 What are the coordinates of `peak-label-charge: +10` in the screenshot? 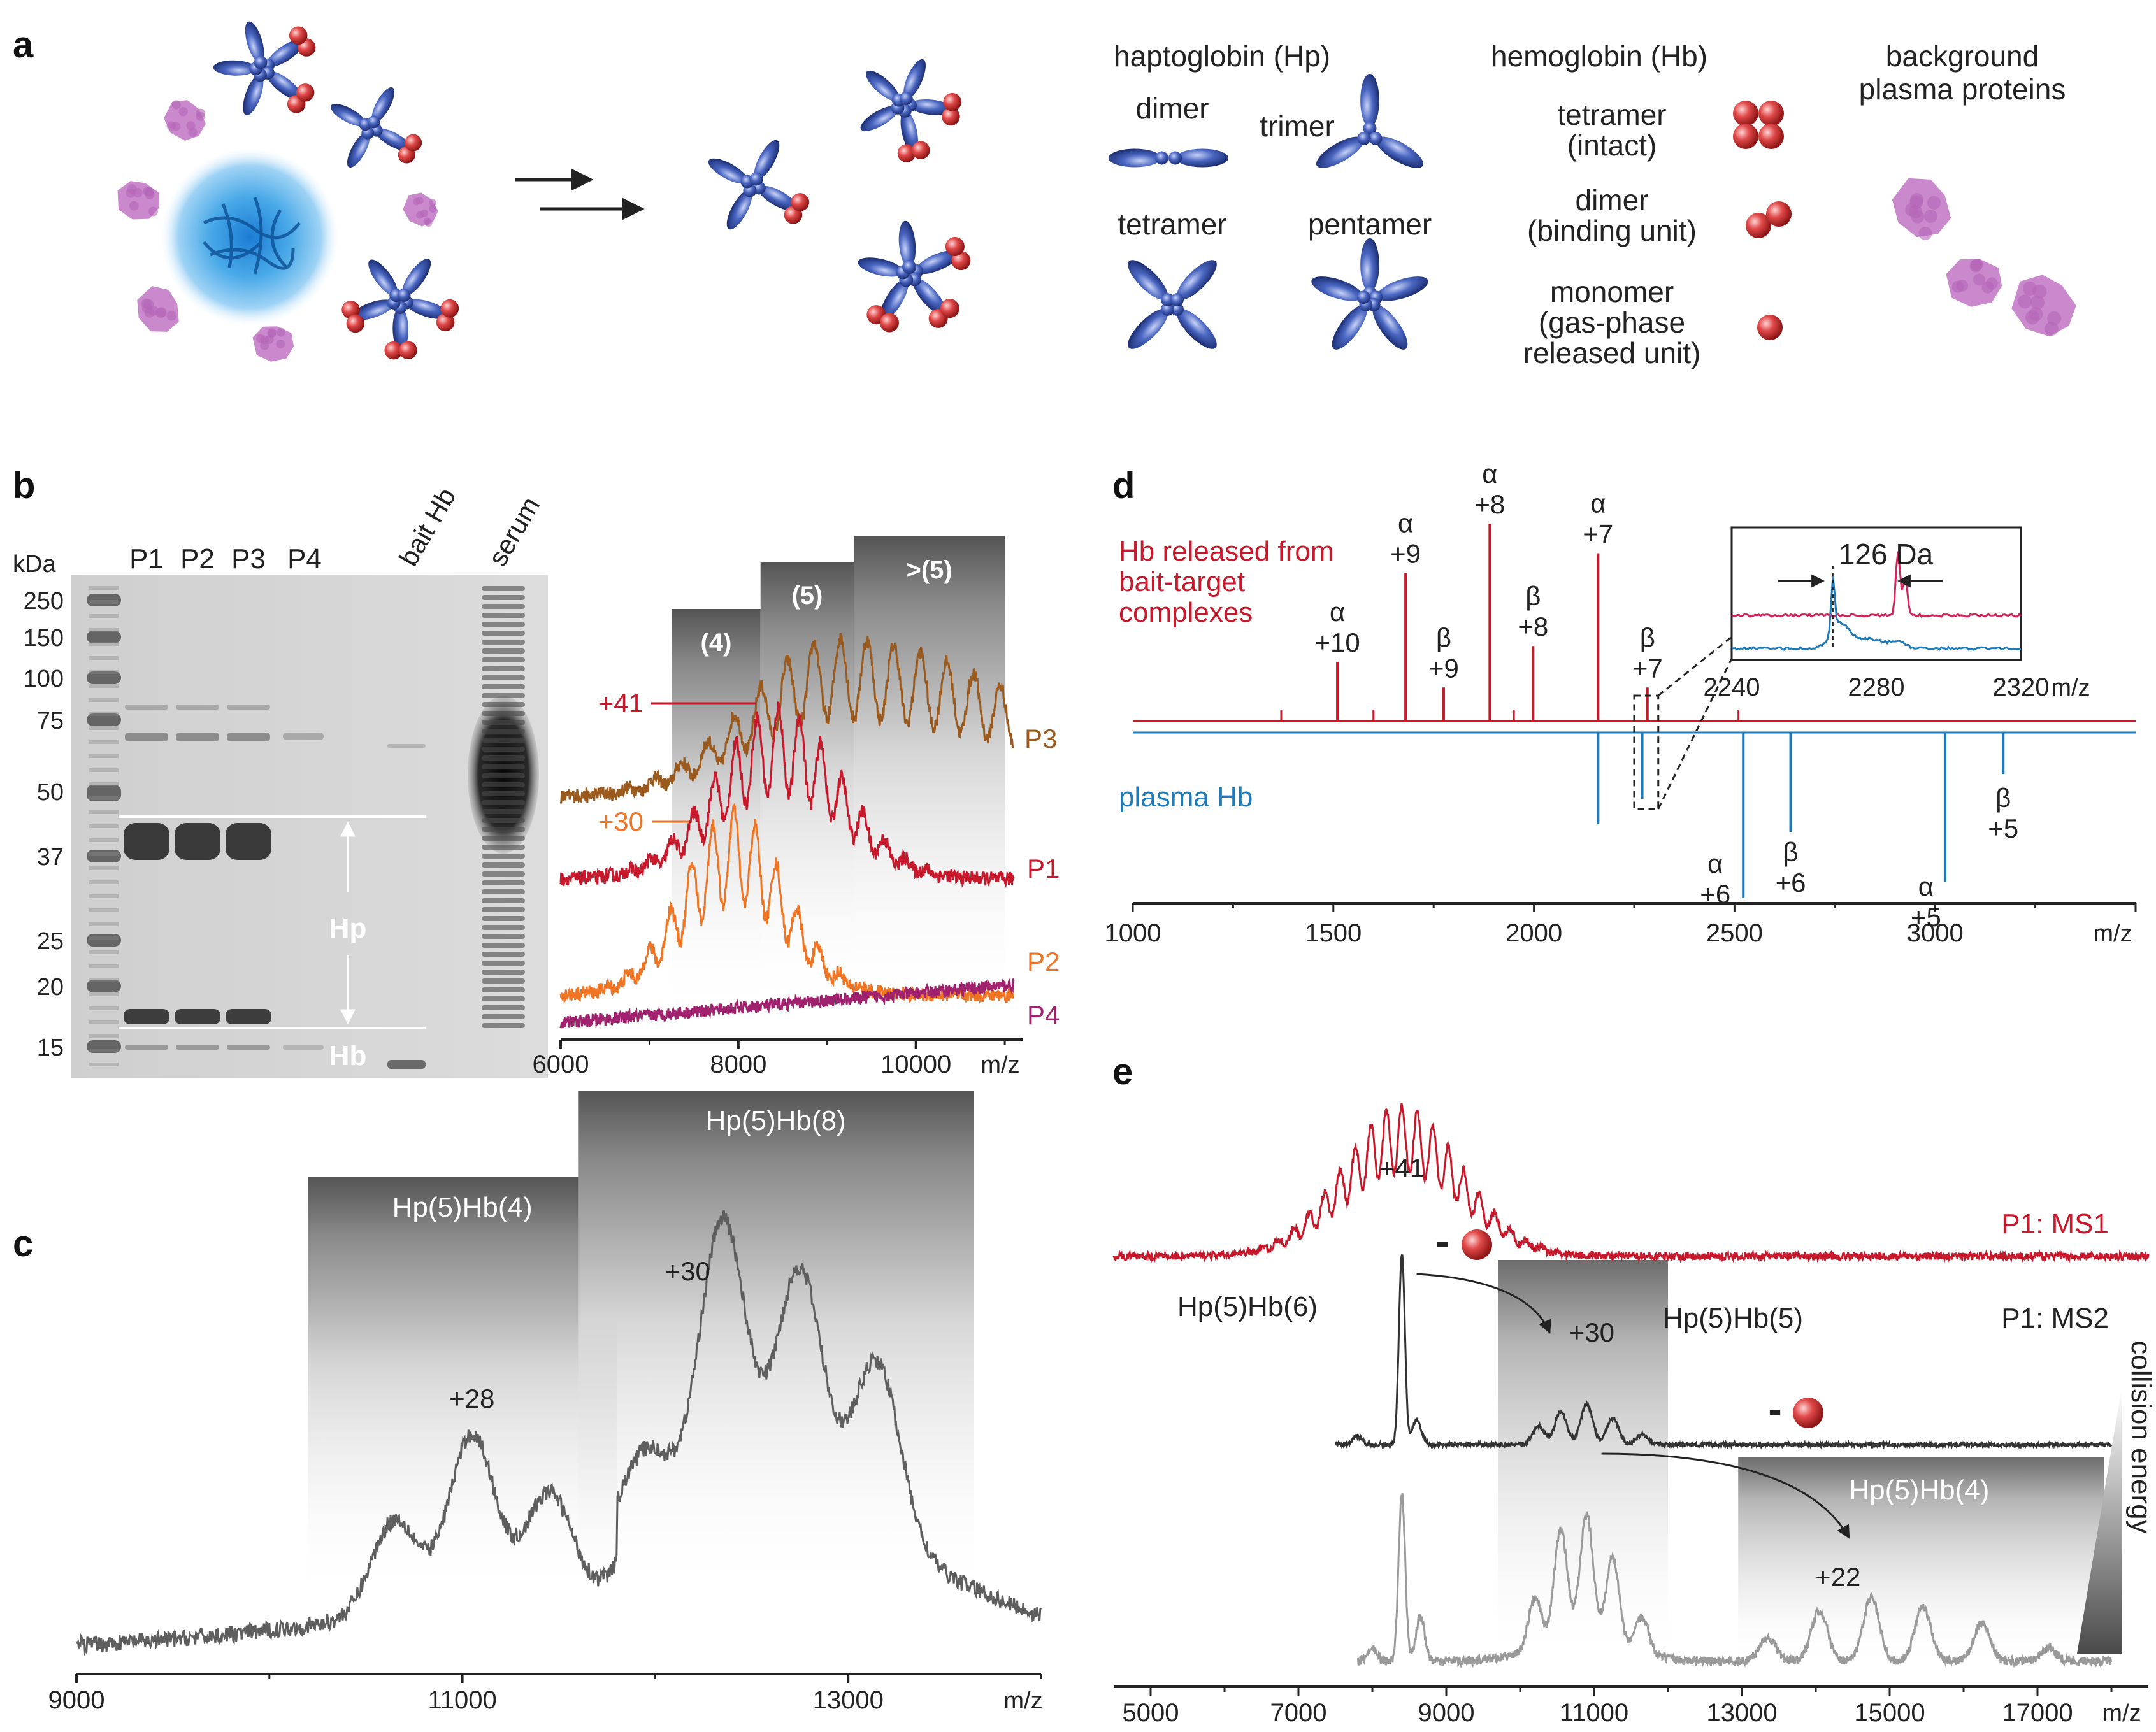 It's located at (1337, 642).